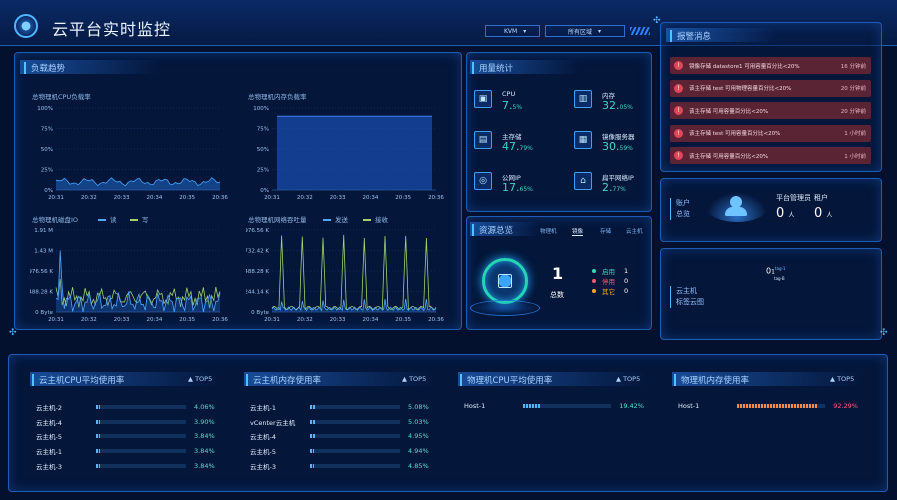 This screenshot has width=897, height=500. What do you see at coordinates (418, 436) in the screenshot?
I see `row-percent: 4.95%` at bounding box center [418, 436].